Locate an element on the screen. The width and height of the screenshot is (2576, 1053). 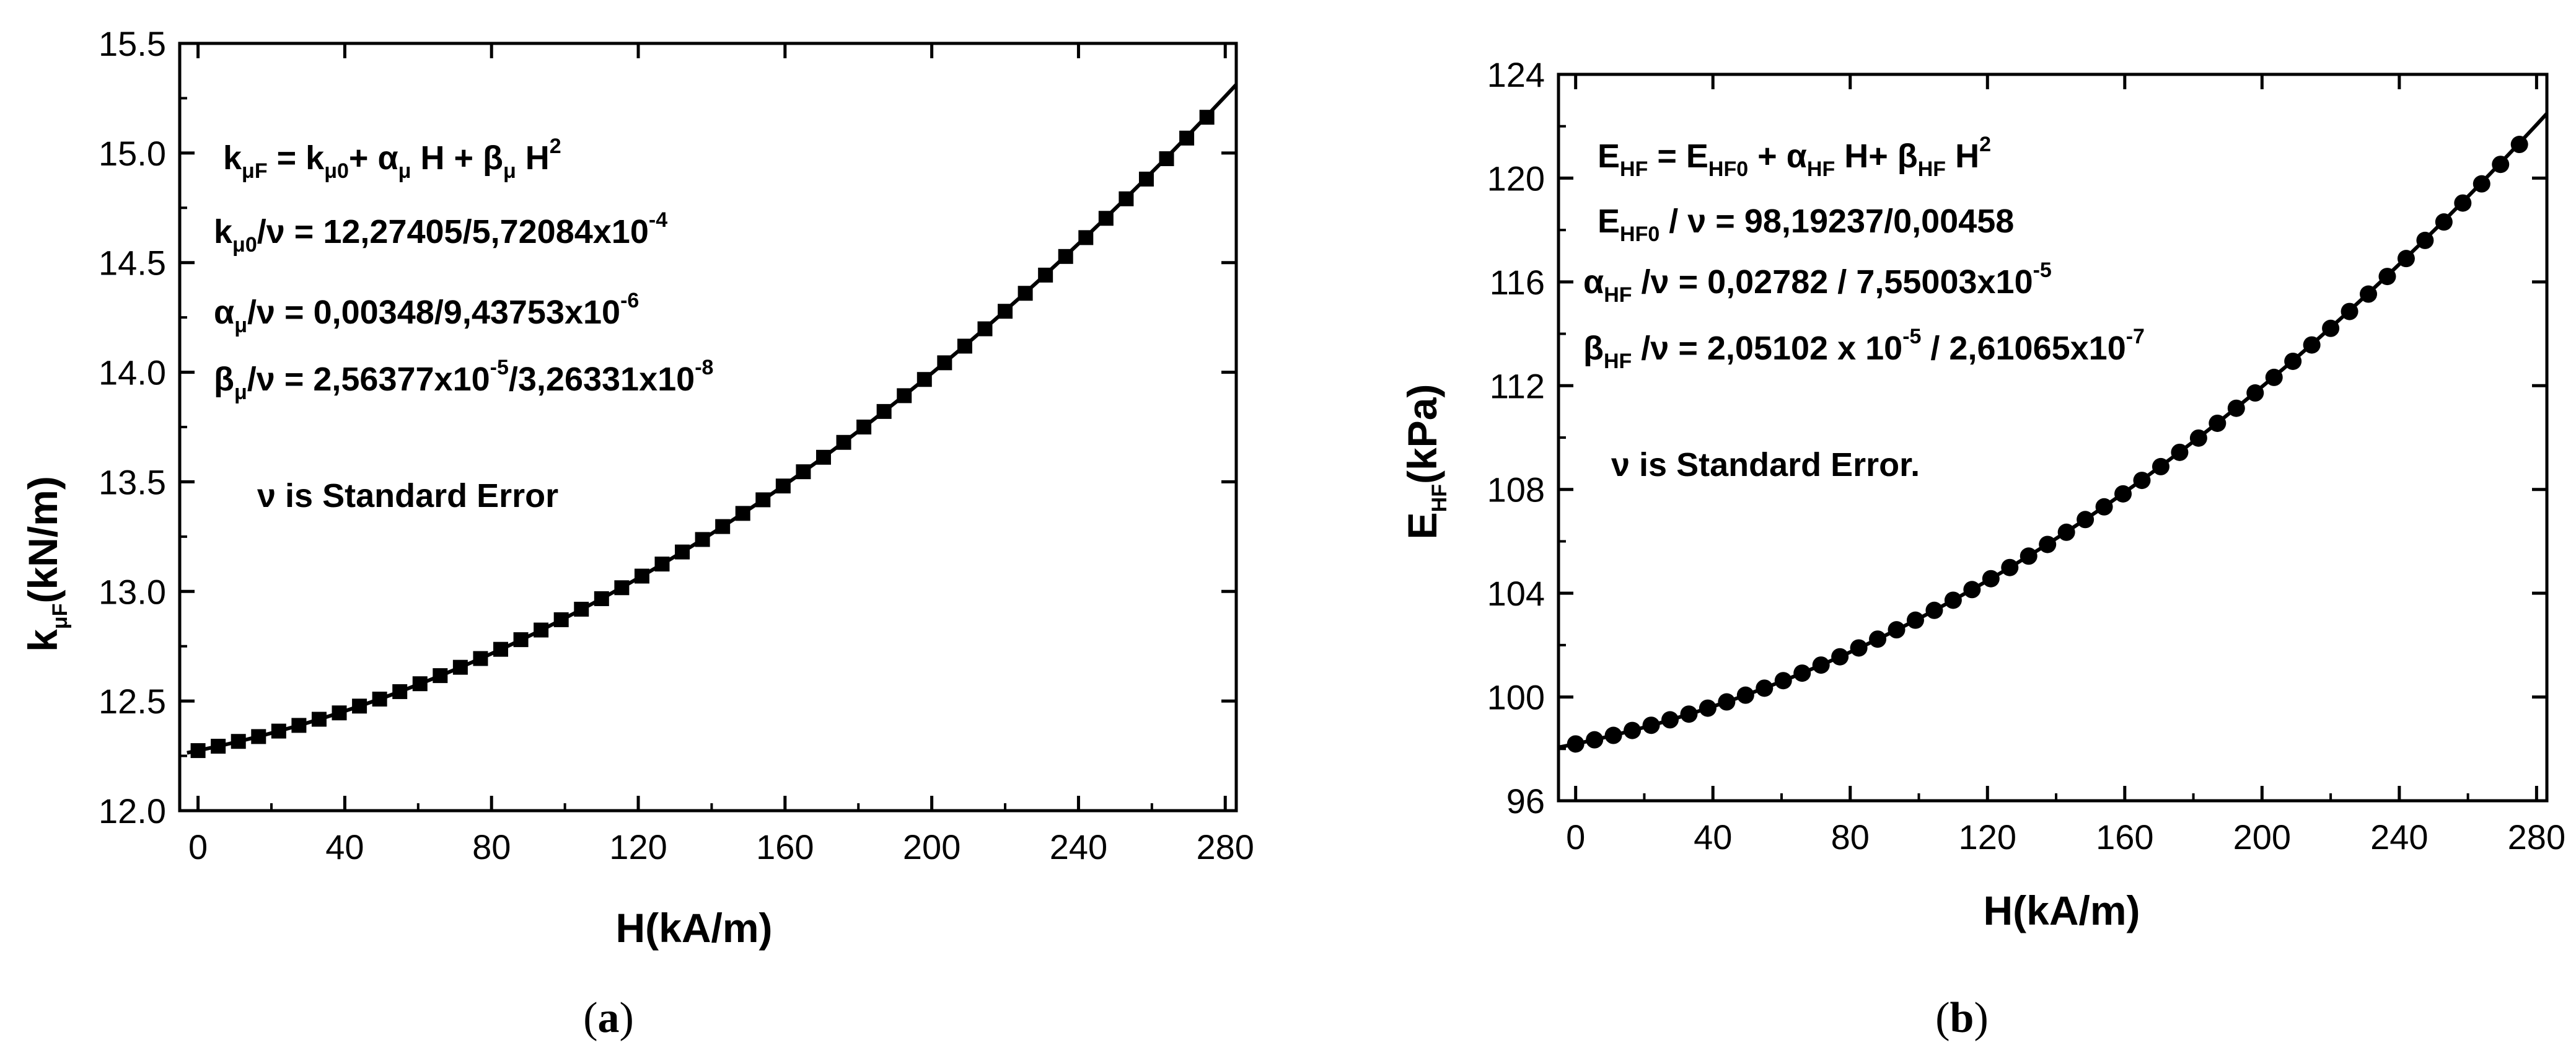
eq-mid: = k is located at coordinates (296, 158).